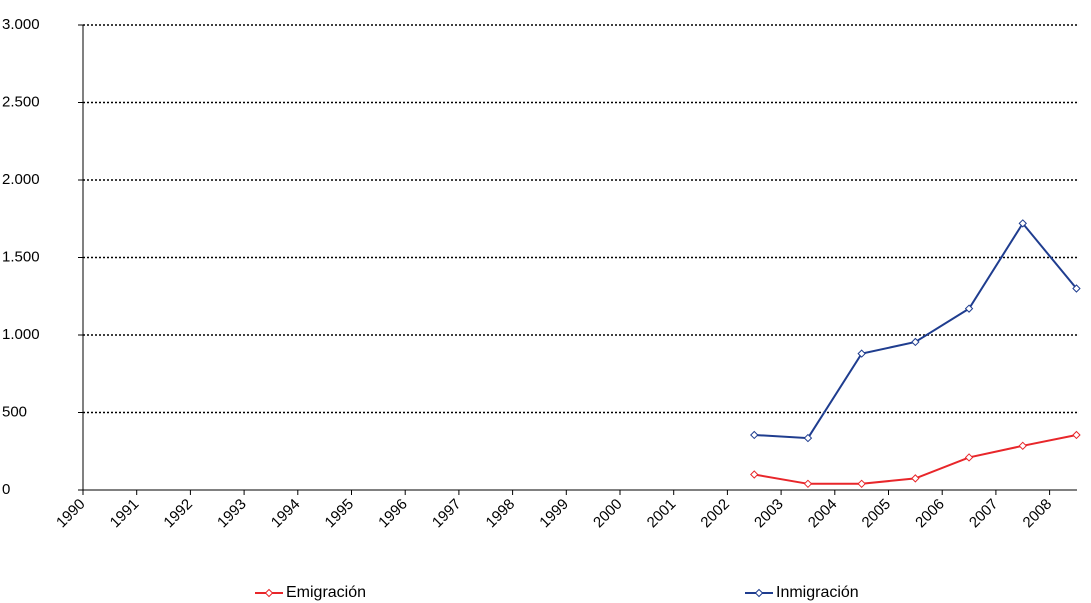 The image size is (1091, 603). What do you see at coordinates (21, 179) in the screenshot?
I see `y-tick-label: 2.000` at bounding box center [21, 179].